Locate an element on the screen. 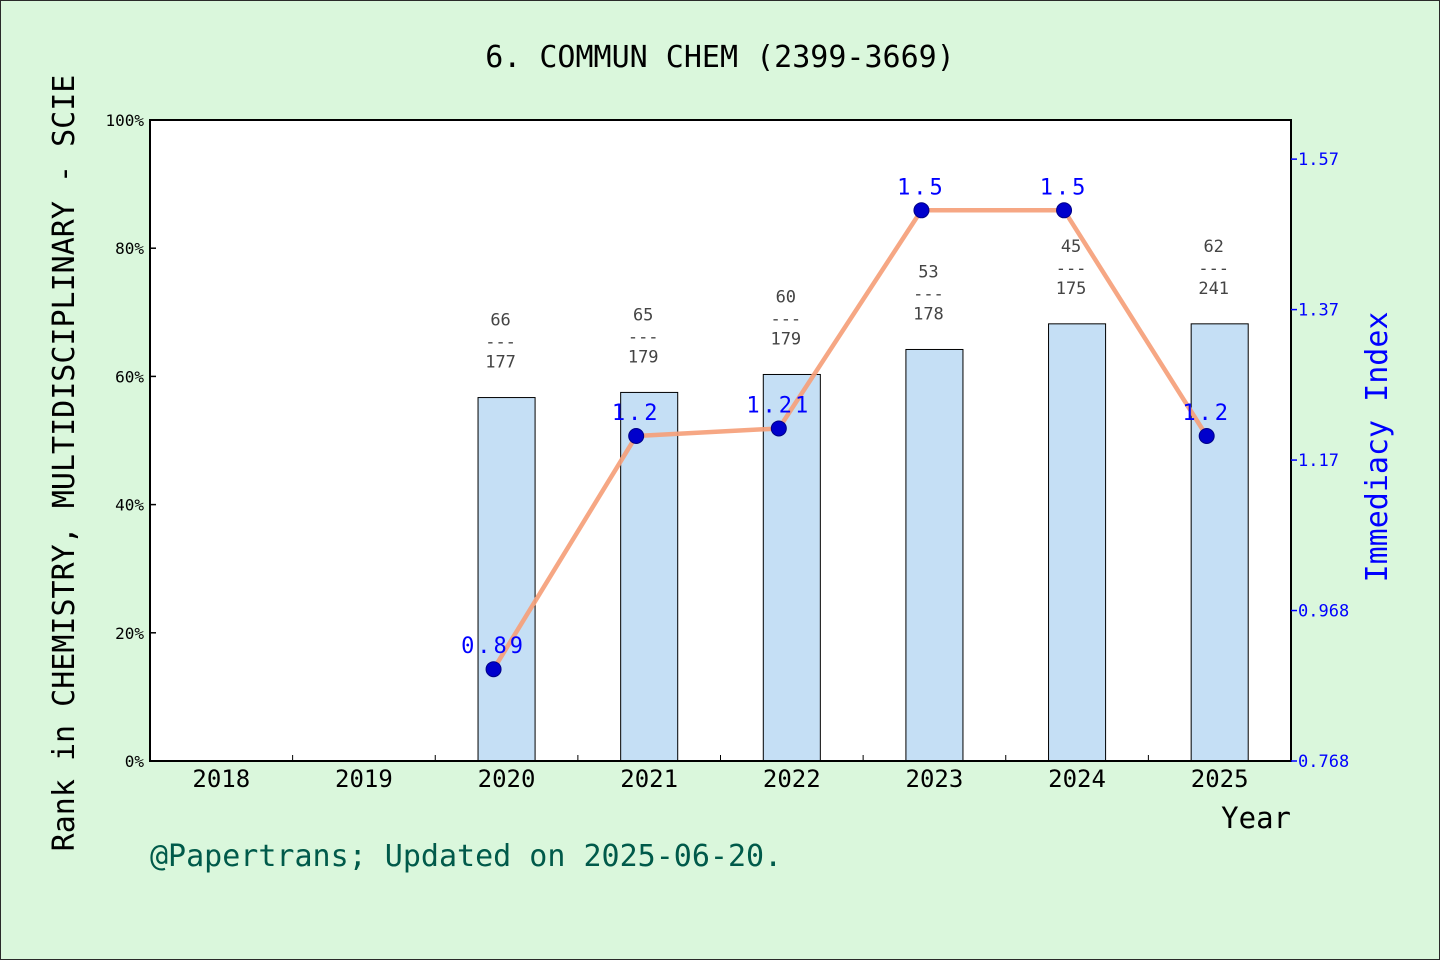 The image size is (1440, 960). total-label: 178 is located at coordinates (928, 314).